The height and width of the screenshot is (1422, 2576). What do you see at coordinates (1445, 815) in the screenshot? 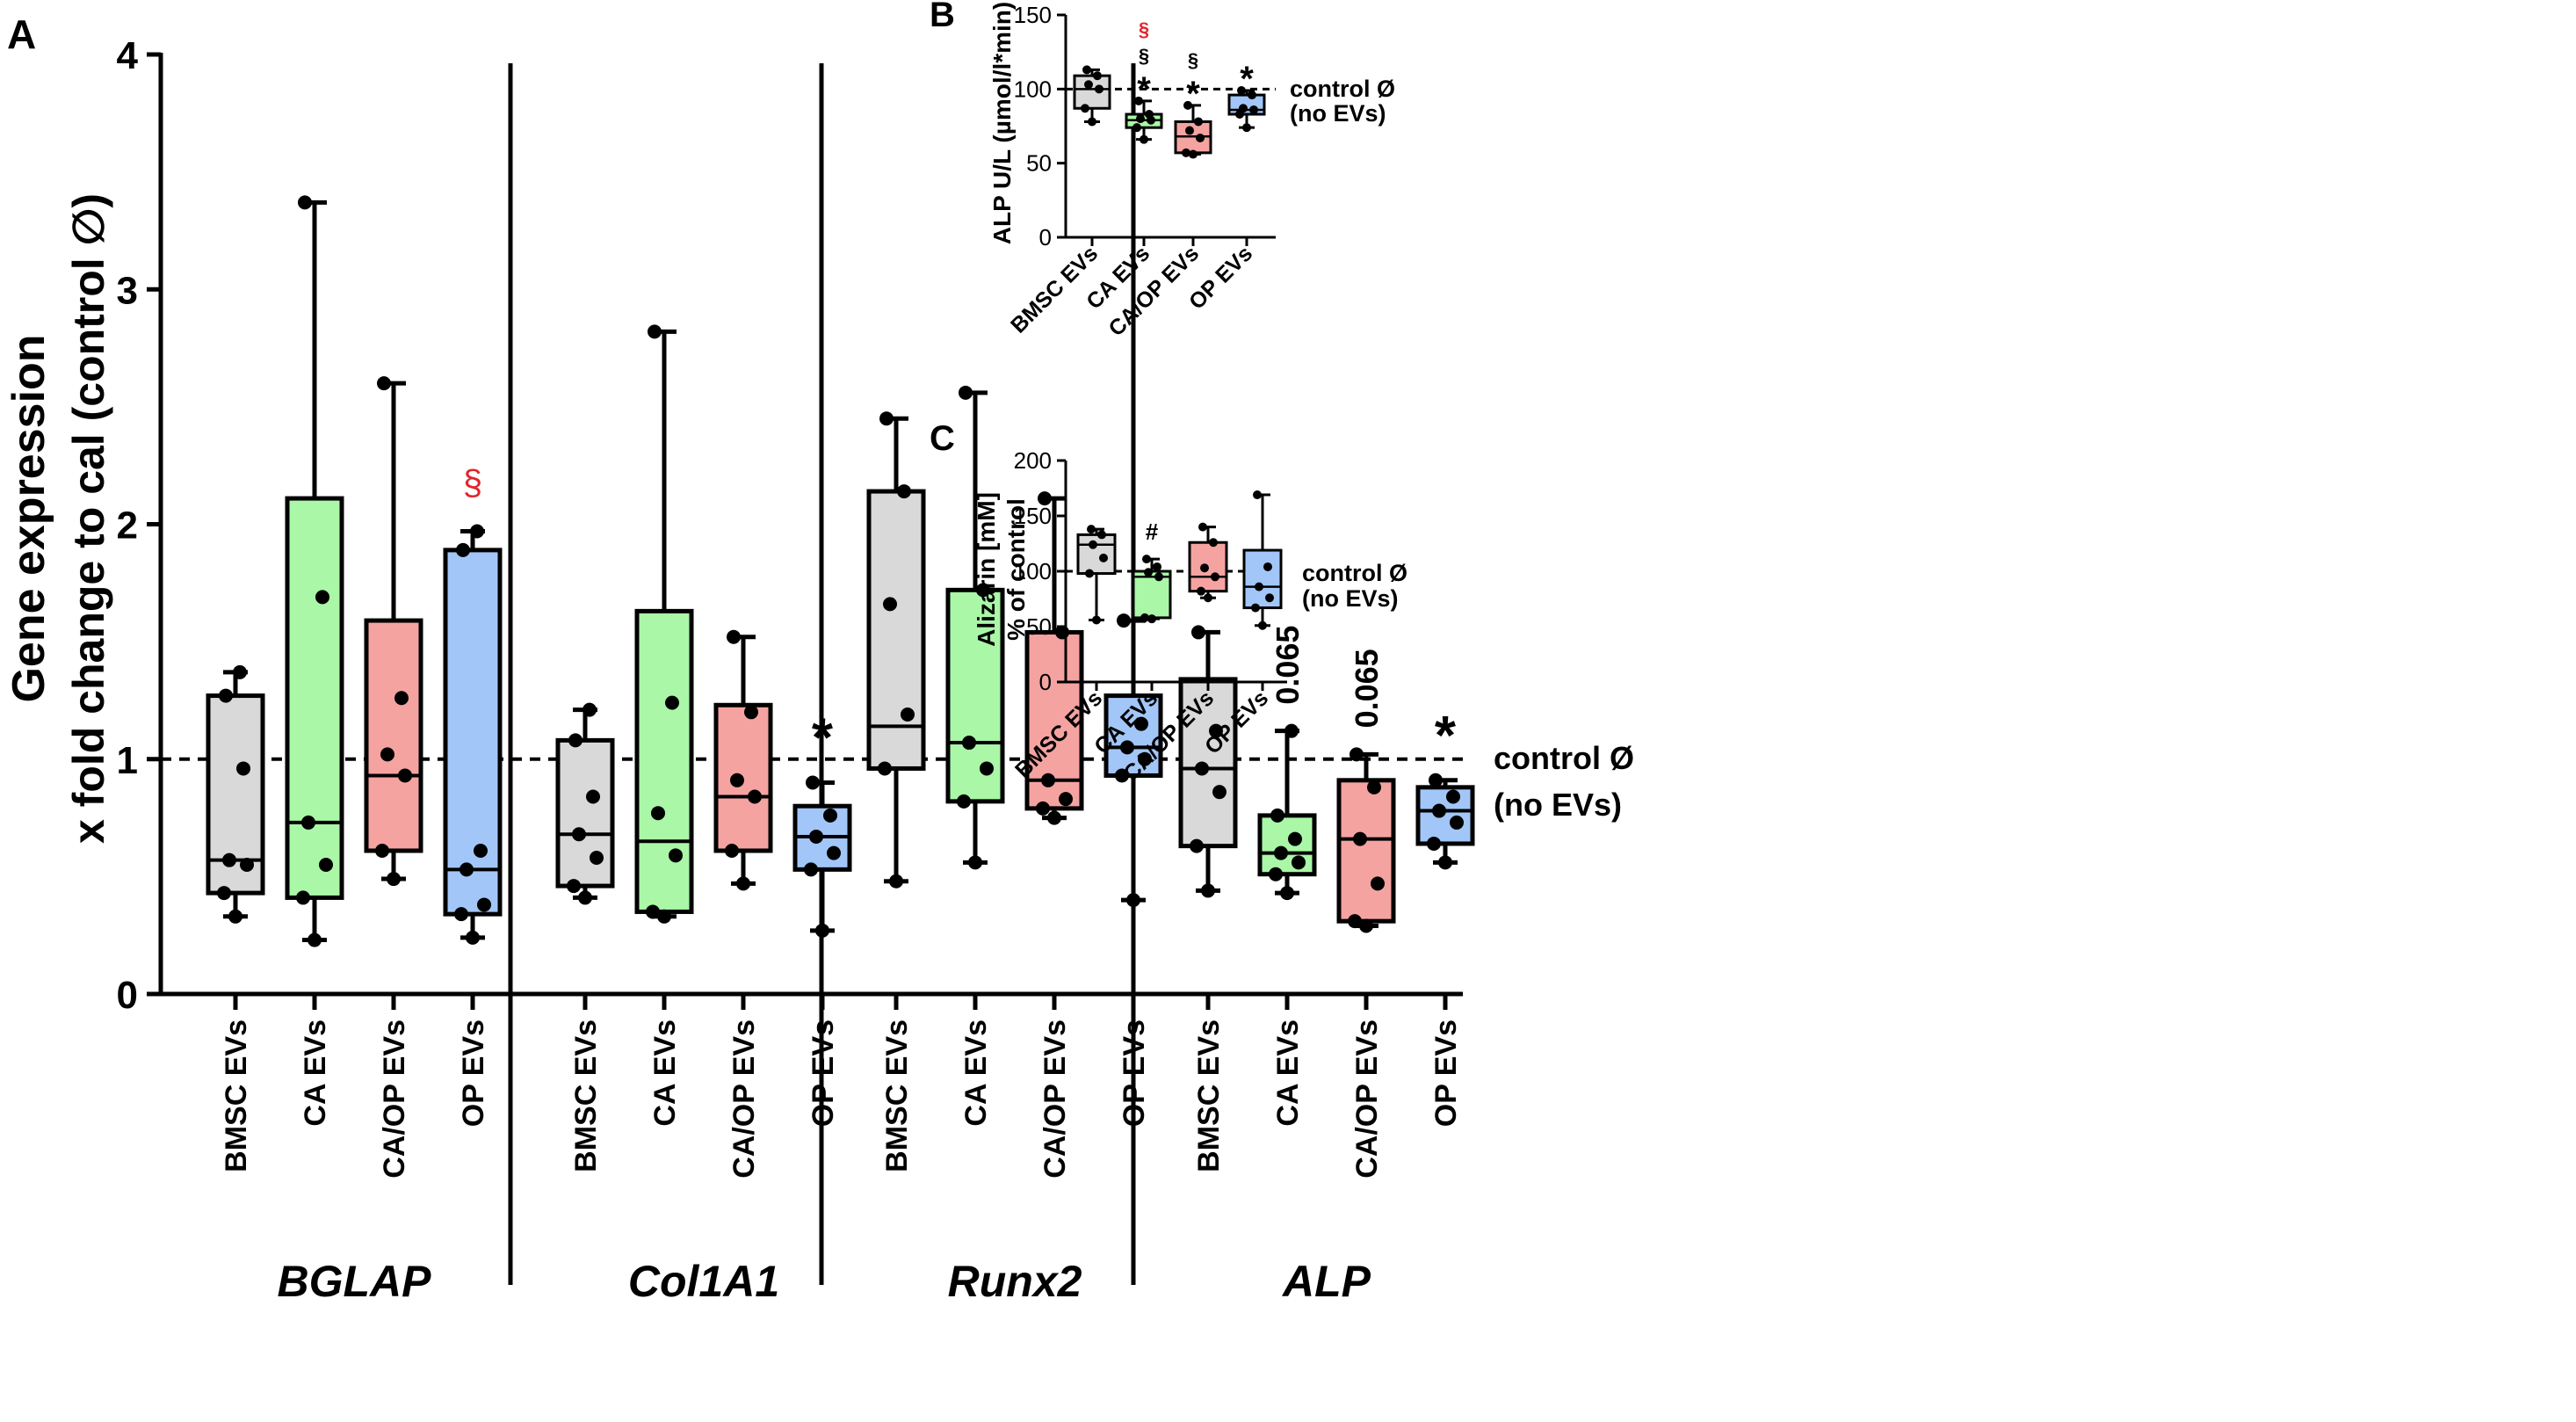
I see `box-alp-op-evs-box` at bounding box center [1445, 815].